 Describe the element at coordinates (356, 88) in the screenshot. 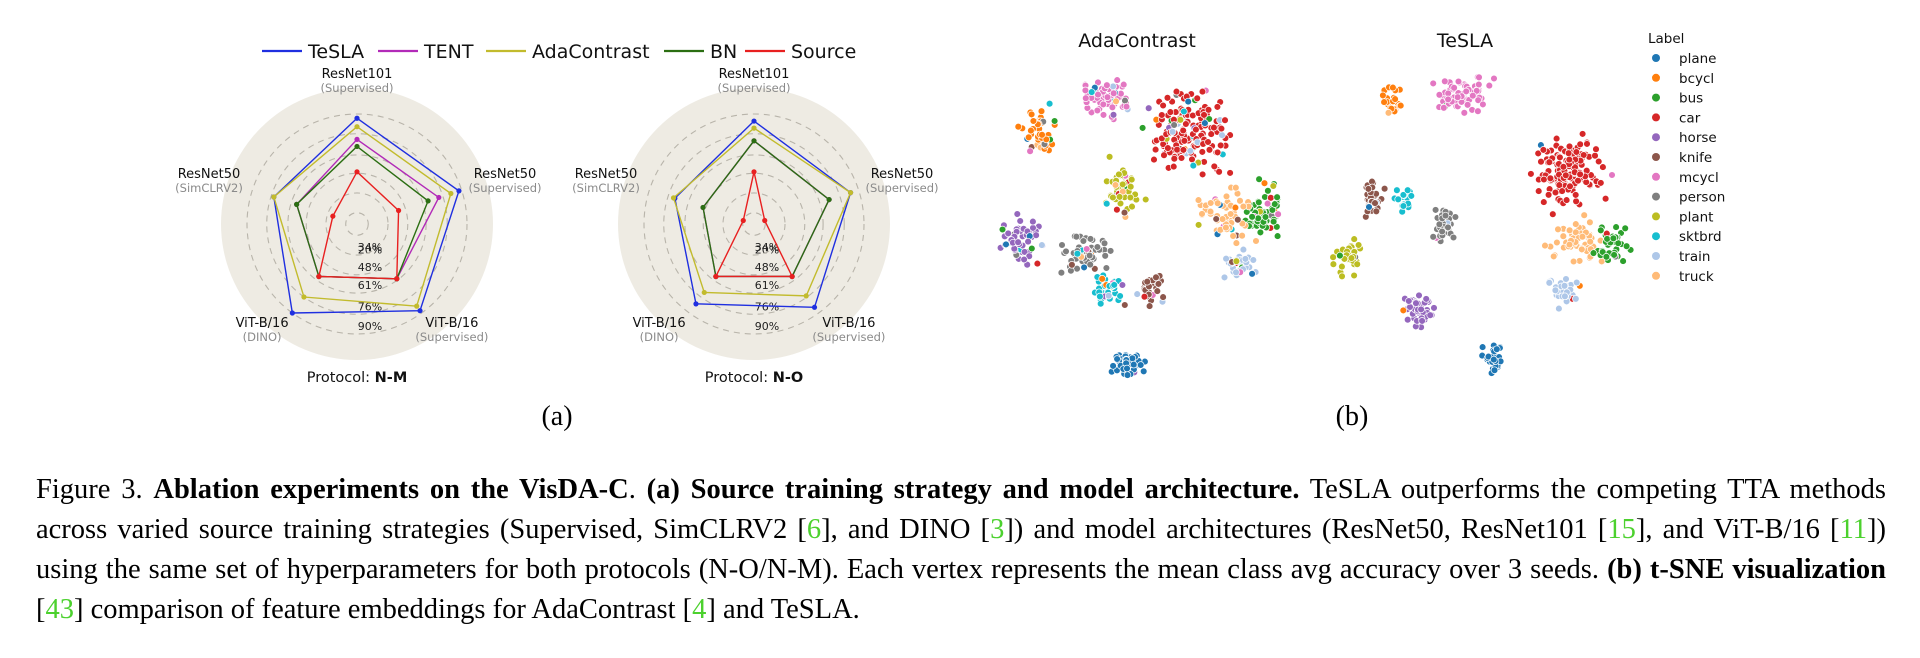

I see `radar-axis-sublabel: (Supervised)` at that location.